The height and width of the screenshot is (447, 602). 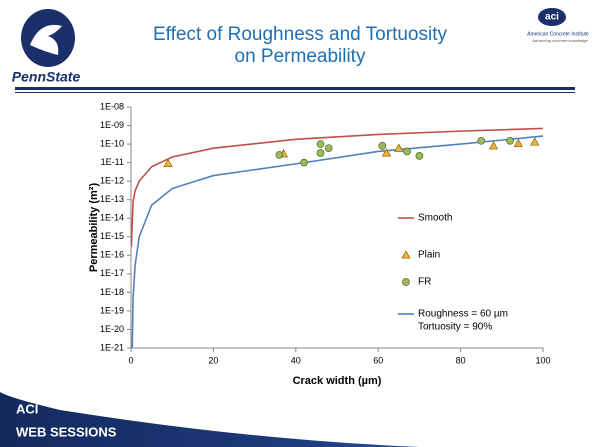 What do you see at coordinates (552, 17) in the screenshot?
I see `logo-text: aci` at bounding box center [552, 17].